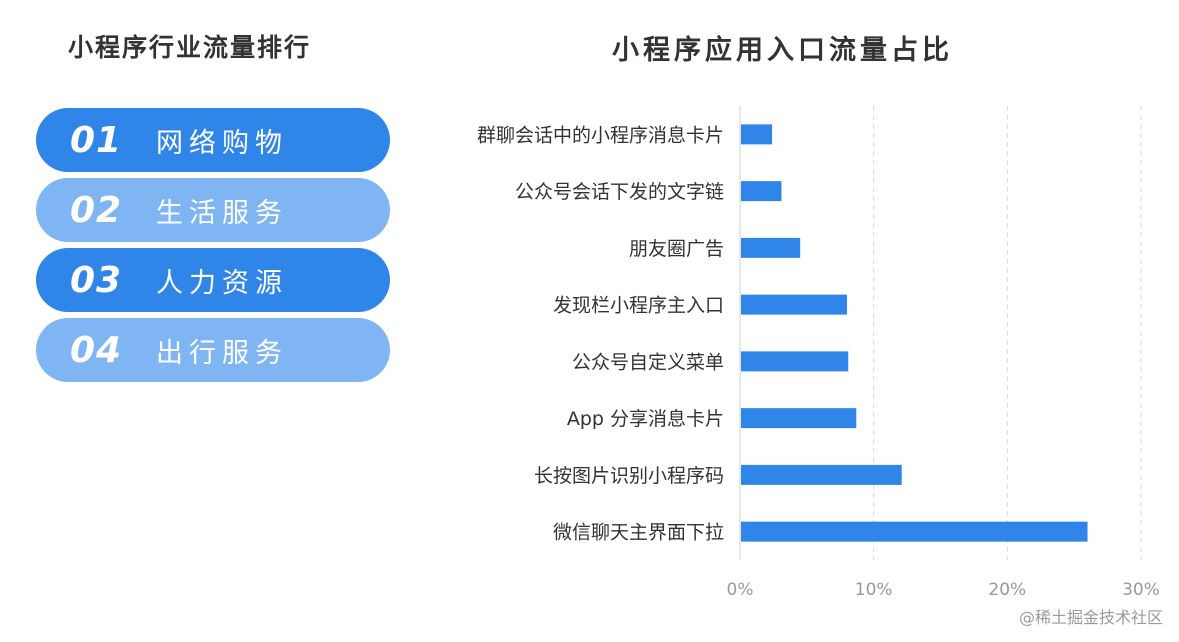  I want to click on tick-label: 10%, so click(874, 590).